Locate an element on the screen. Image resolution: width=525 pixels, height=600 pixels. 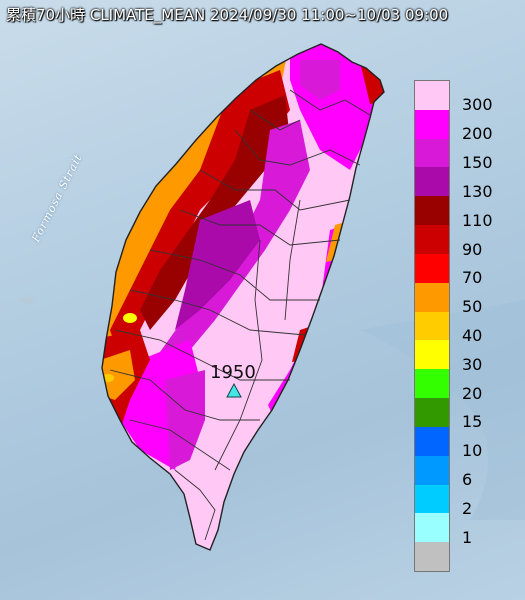
legend-label: 15 is located at coordinates (472, 422).